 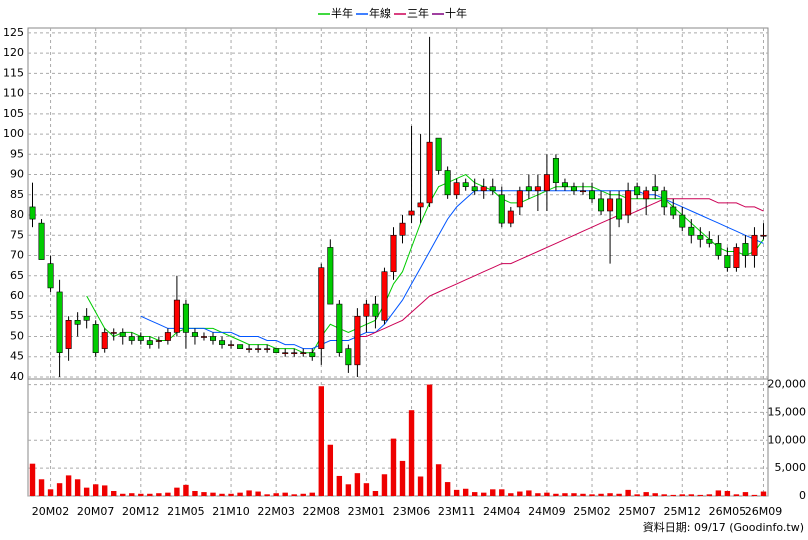 What do you see at coordinates (592, 511) in the screenshot?
I see `x-tick-label: 25M02` at bounding box center [592, 511].